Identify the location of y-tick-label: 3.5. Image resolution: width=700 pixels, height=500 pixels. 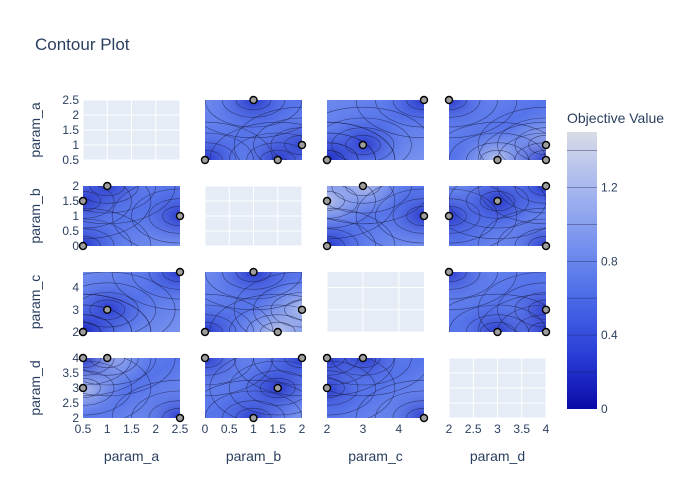
(70, 373).